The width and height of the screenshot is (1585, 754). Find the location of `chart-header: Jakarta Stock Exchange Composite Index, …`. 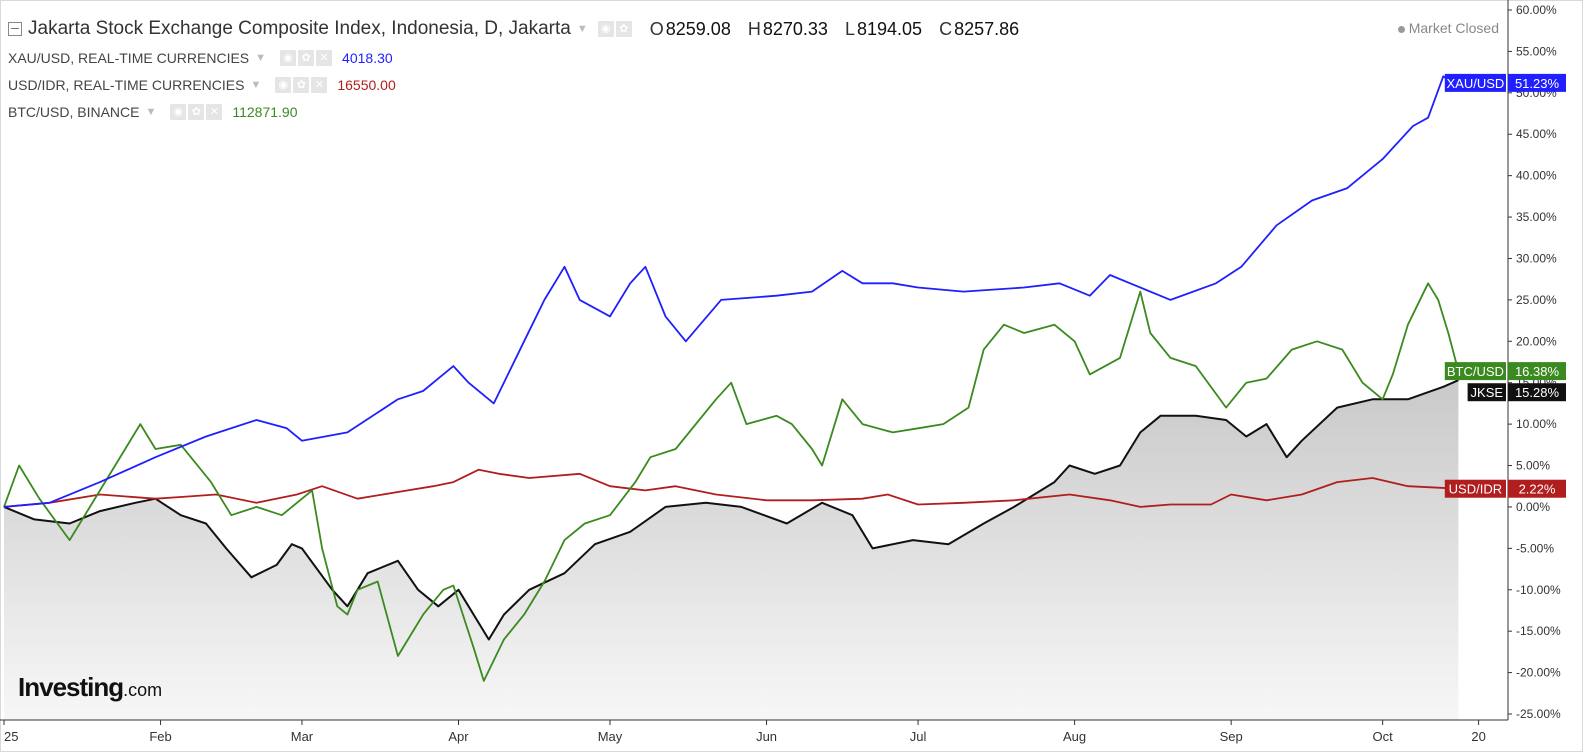

chart-header: Jakarta Stock Exchange Composite Index, … is located at coordinates (519, 29).